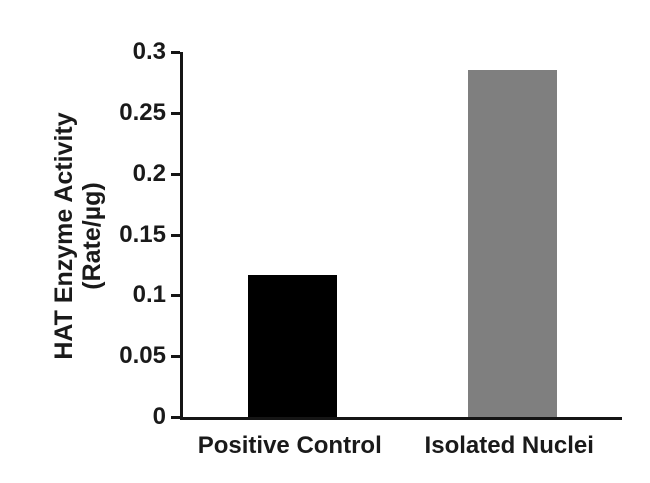 The width and height of the screenshot is (650, 483). I want to click on x-category-label-0: Positive Control, so click(289, 445).